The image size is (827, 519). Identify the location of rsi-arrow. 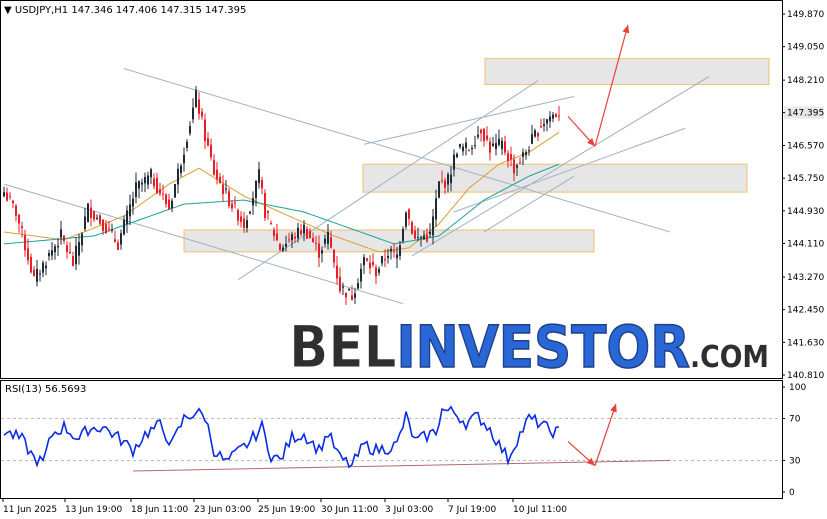
(605, 434).